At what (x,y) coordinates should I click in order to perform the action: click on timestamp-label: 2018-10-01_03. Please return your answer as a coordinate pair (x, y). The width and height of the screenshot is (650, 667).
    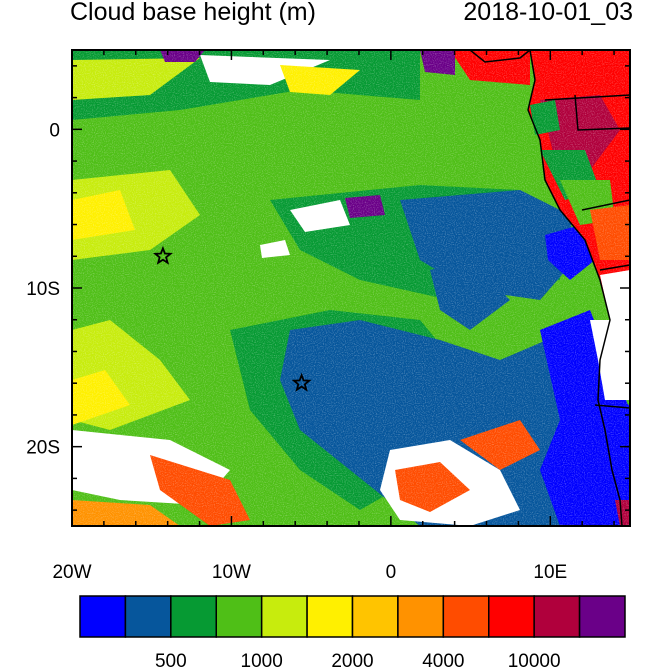
    Looking at the image, I should click on (548, 13).